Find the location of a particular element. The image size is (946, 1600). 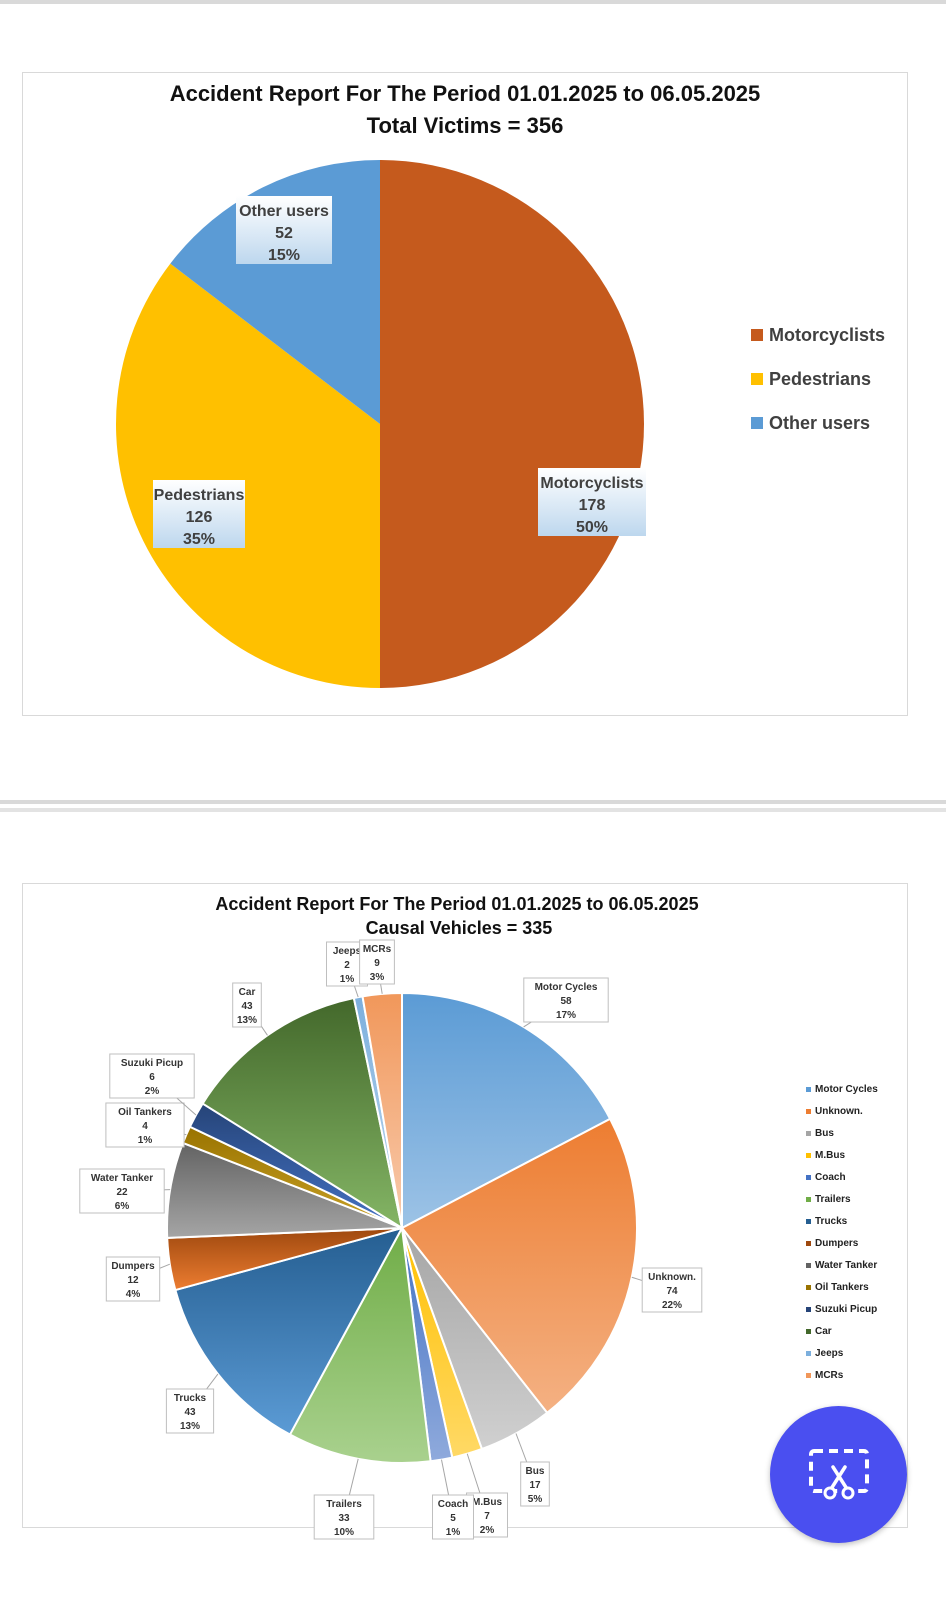

data-label-text: 178 is located at coordinates (592, 505).